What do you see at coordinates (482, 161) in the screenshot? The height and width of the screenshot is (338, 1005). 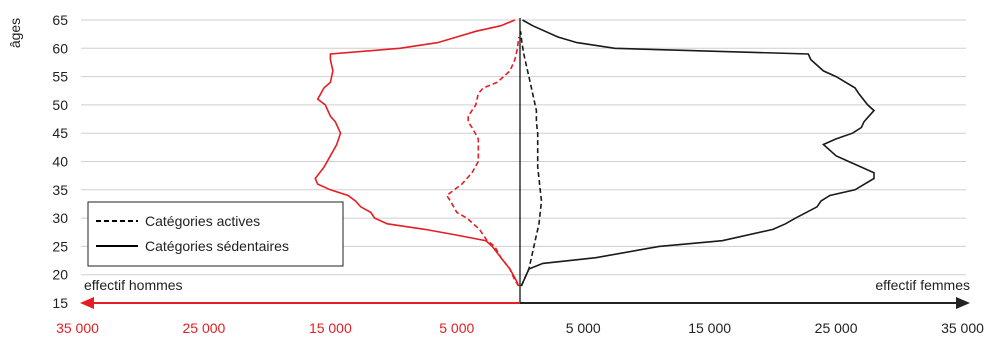 I see `series-hommes-actives` at bounding box center [482, 161].